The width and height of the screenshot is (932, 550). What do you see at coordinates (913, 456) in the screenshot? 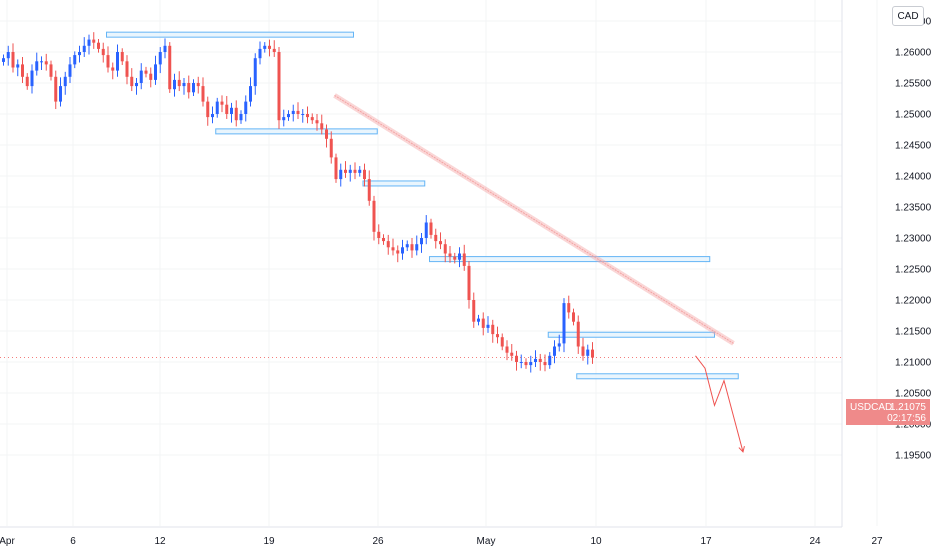
I see `y-tick-label: 1.19500` at bounding box center [913, 456].